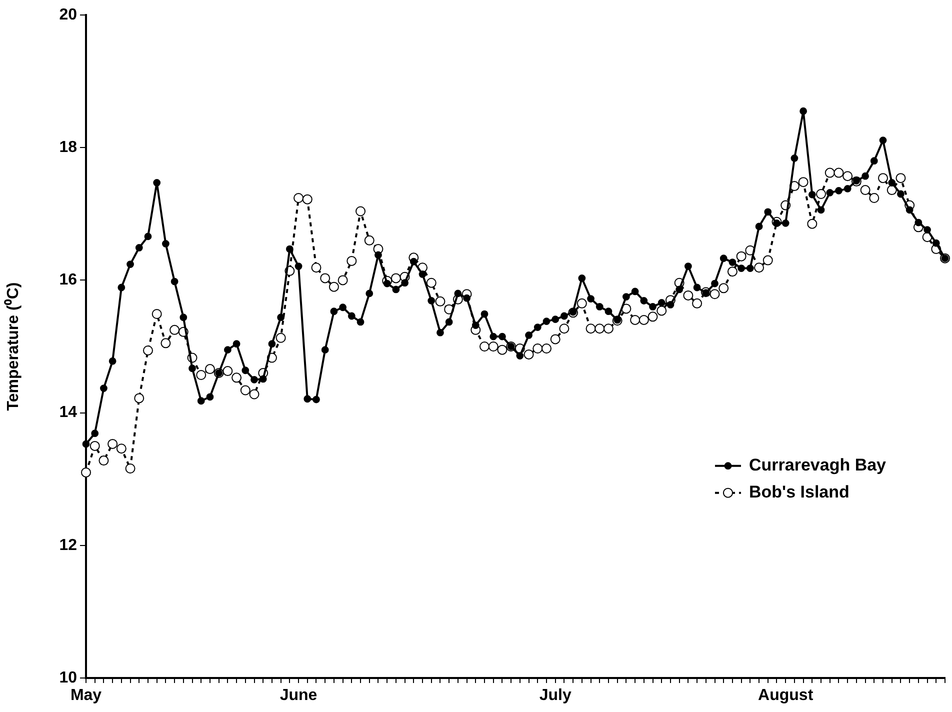 This screenshot has width=952, height=712. Describe the element at coordinates (68, 677) in the screenshot. I see `y-tick-label: 10` at that location.